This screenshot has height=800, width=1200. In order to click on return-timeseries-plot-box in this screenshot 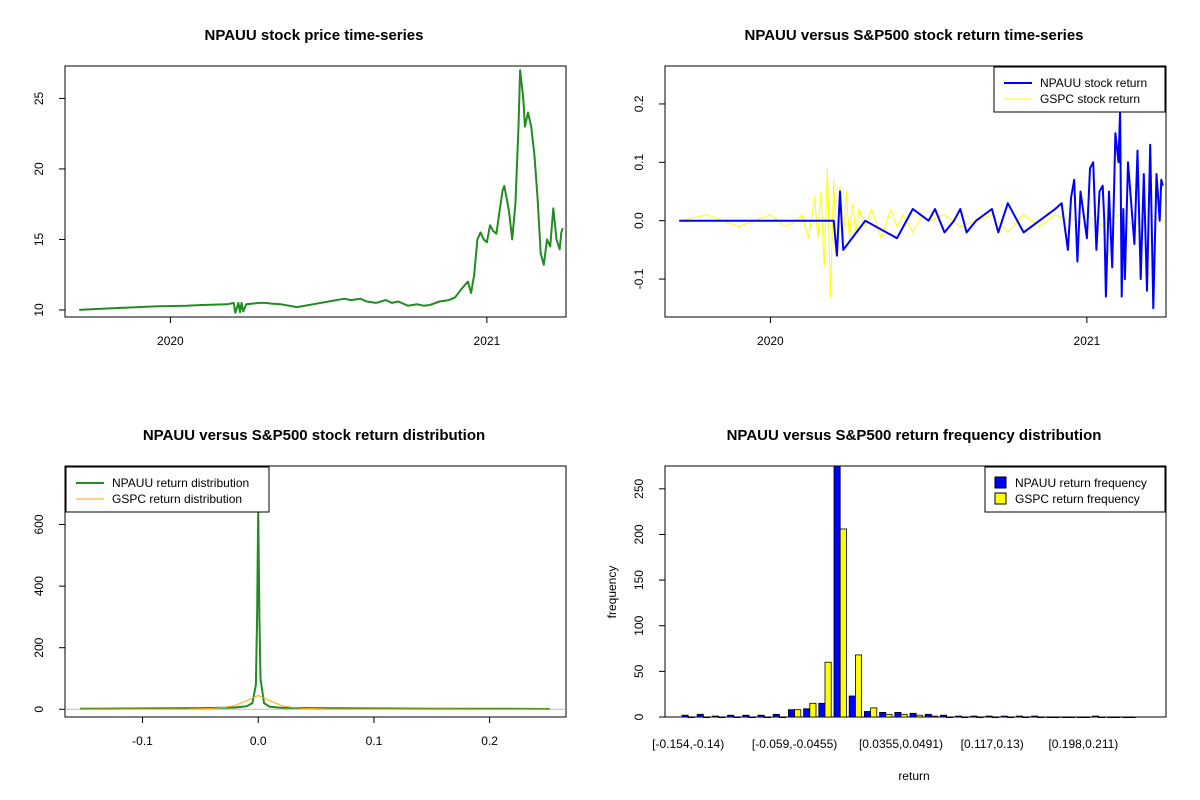, I will do `click(915, 191)`.